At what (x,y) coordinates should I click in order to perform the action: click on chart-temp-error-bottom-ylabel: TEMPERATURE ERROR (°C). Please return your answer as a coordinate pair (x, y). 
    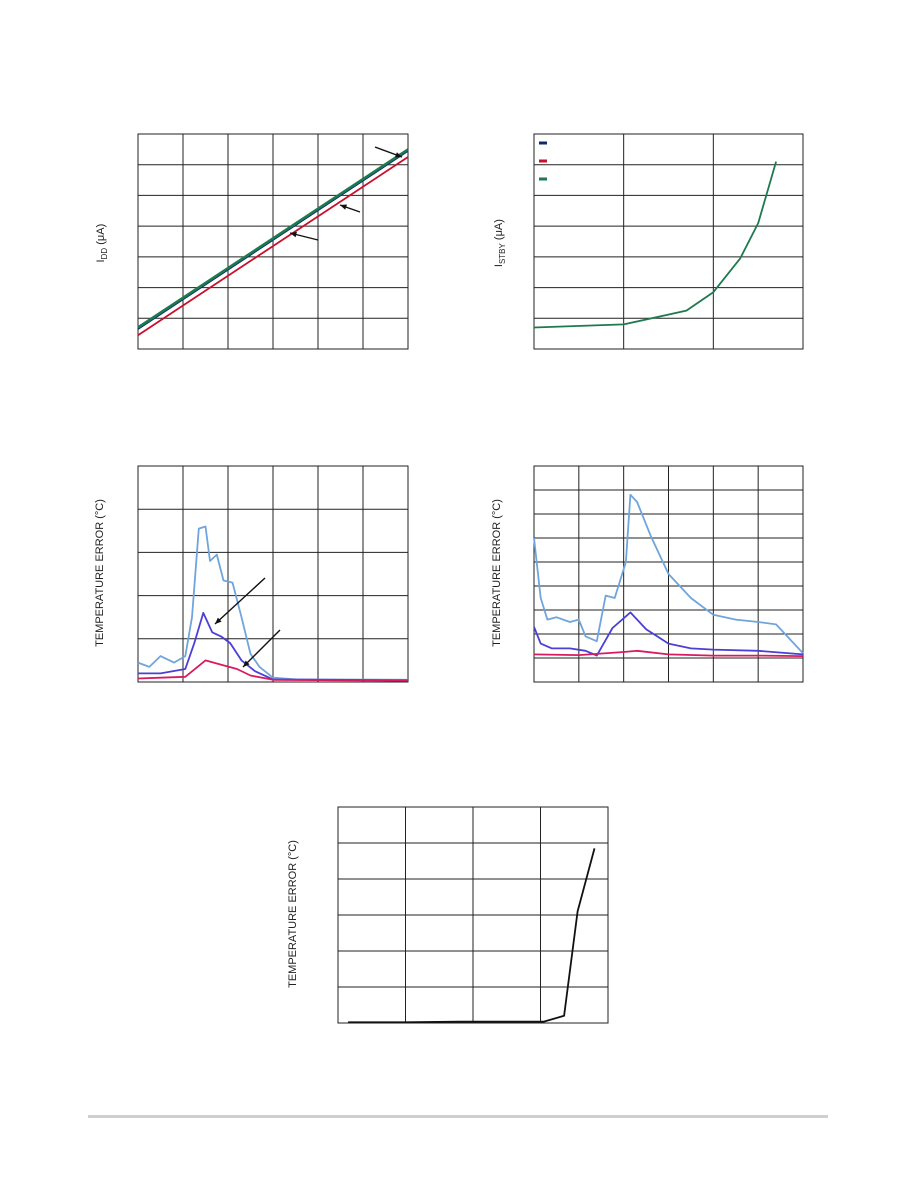
    Looking at the image, I should click on (293, 914).